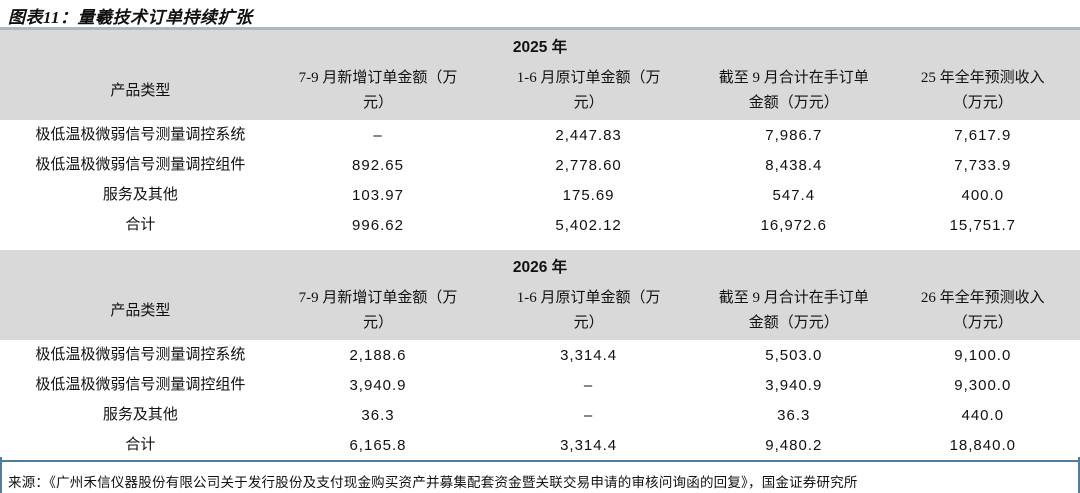 The image size is (1080, 493). What do you see at coordinates (540, 461) in the screenshot?
I see `table-bottom-rule` at bounding box center [540, 461].